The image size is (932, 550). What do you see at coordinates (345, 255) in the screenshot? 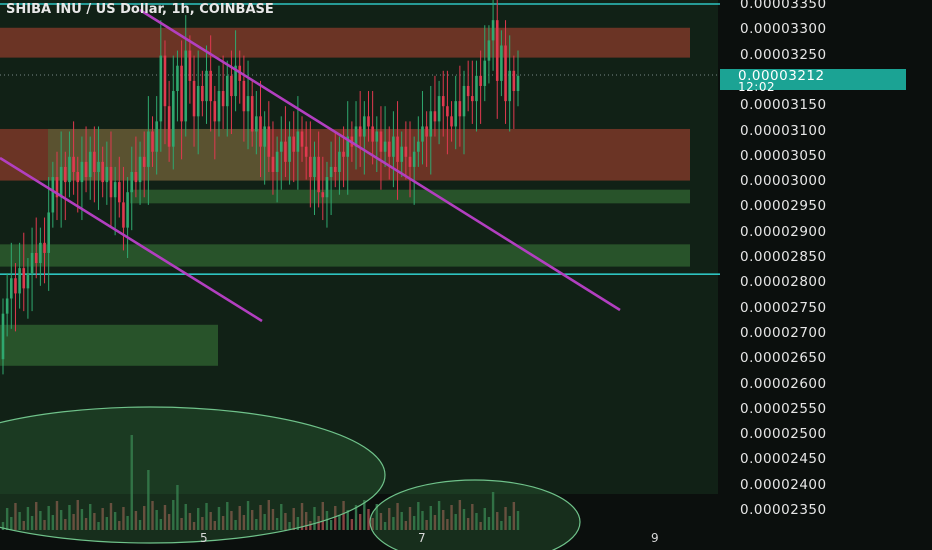
I see `demand-zone` at bounding box center [345, 255].